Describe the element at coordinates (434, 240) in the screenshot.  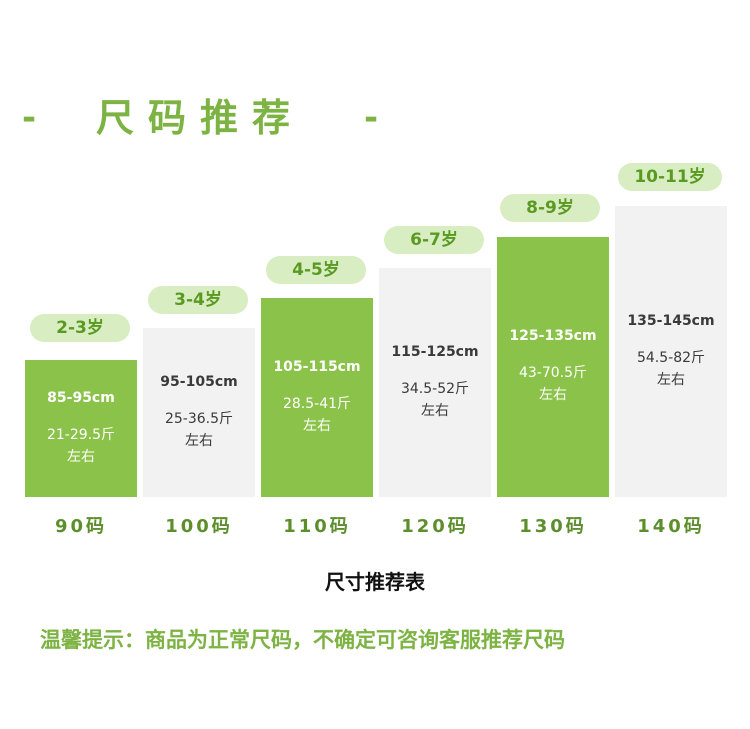
I see `age-pill: 6-7岁` at that location.